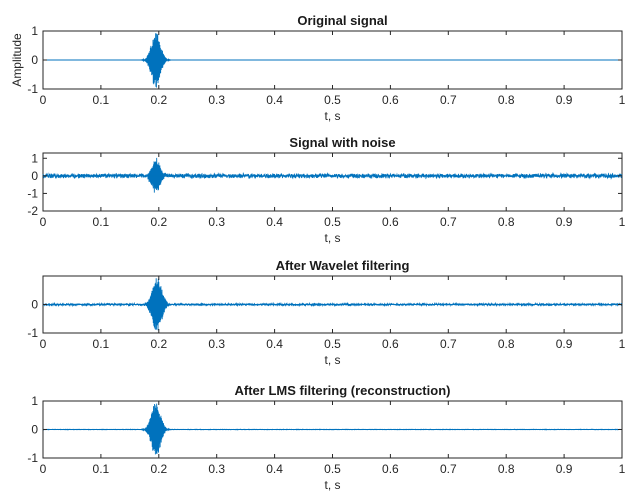 This screenshot has width=626, height=494. Describe the element at coordinates (343, 265) in the screenshot. I see `chart-title: After Wavelet filtering` at that location.